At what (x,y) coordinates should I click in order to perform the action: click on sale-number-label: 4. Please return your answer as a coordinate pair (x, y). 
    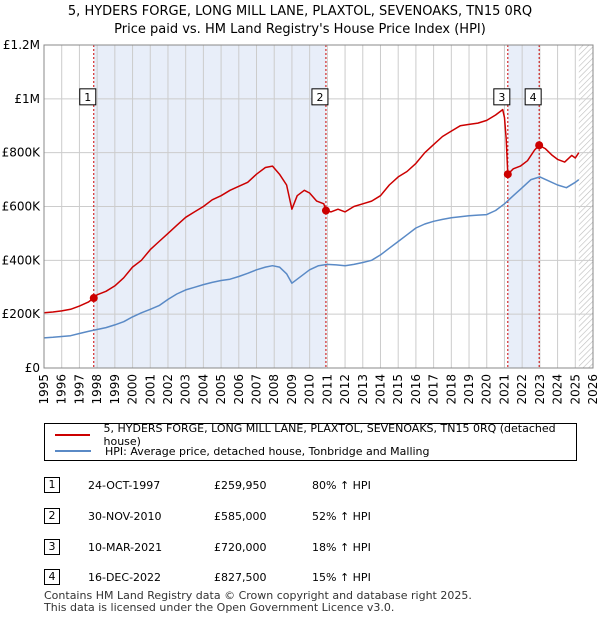
    Looking at the image, I should click on (533, 97).